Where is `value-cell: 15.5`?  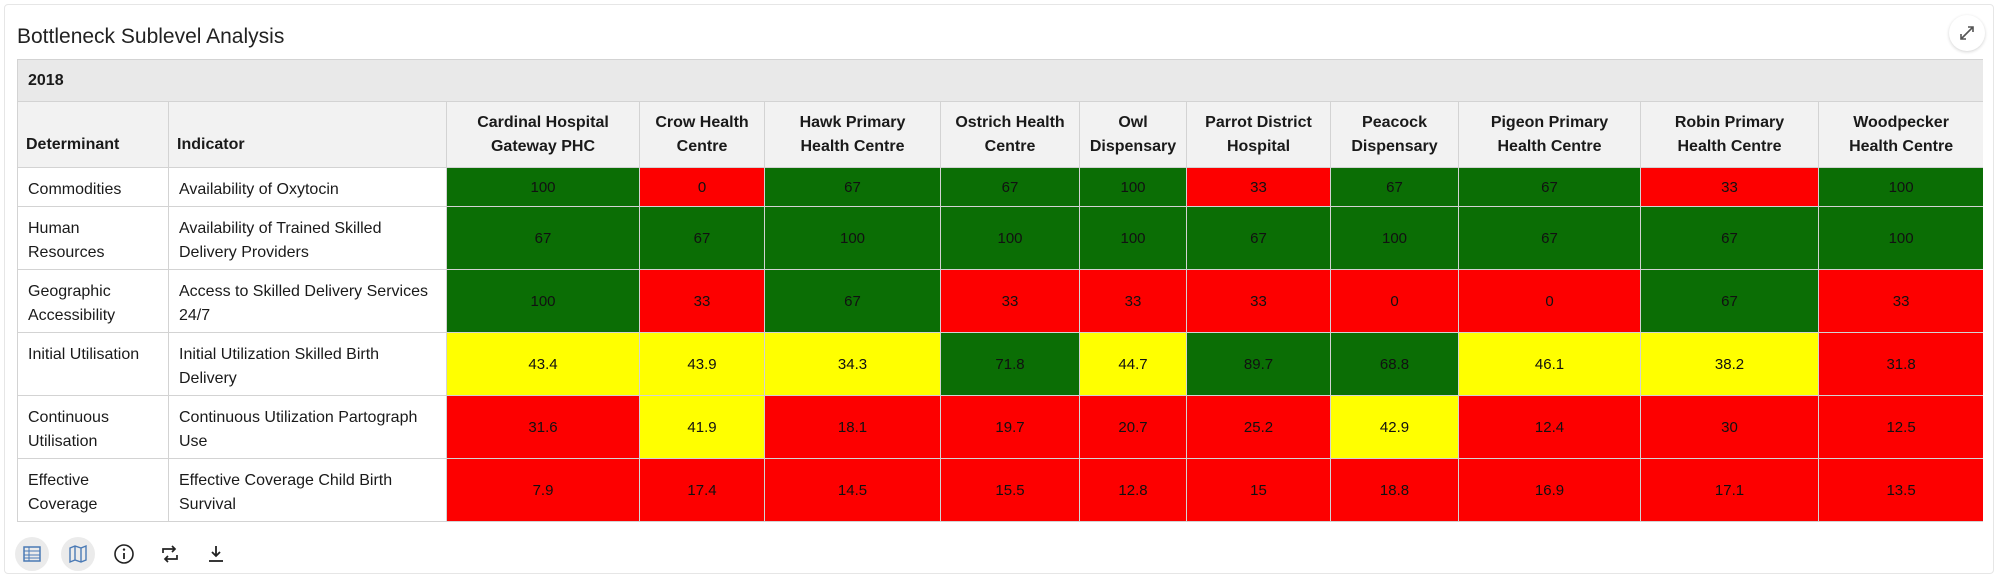 value-cell: 15.5 is located at coordinates (1010, 490).